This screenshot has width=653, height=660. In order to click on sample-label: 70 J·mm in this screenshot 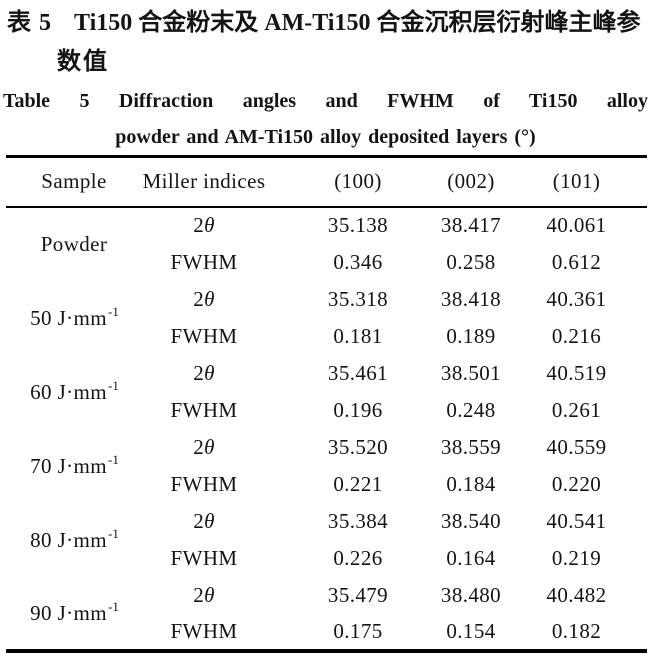, I will do `click(69, 465)`.